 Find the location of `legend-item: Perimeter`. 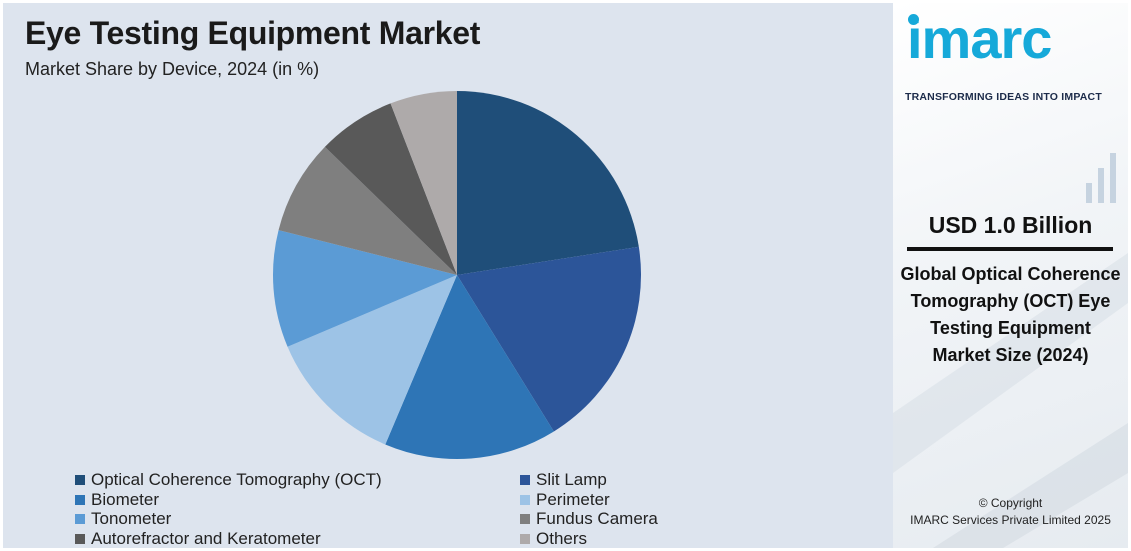

legend-item: Perimeter is located at coordinates (565, 500).